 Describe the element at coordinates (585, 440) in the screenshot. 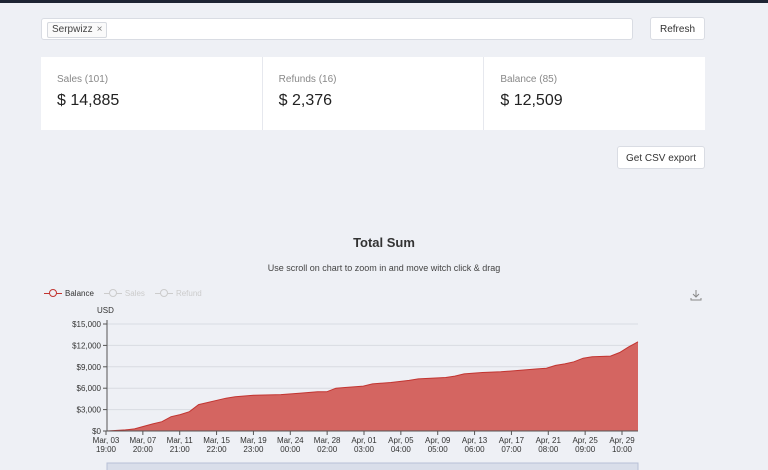

I see `x-tick-label: Apr, 25` at that location.